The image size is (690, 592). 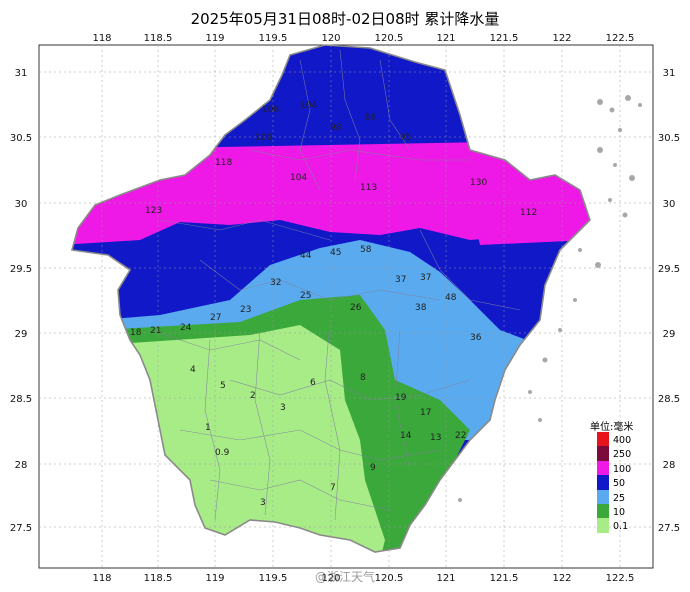 I want to click on legend-item: 0.1, so click(x=614, y=525).